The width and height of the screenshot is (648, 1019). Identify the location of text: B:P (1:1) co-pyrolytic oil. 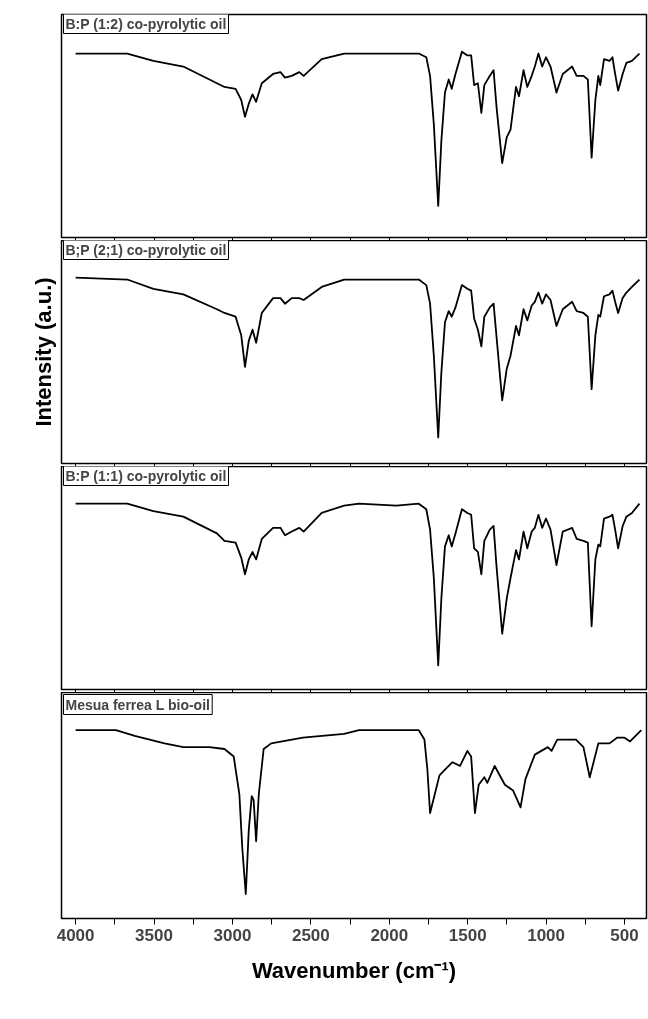
(146, 475).